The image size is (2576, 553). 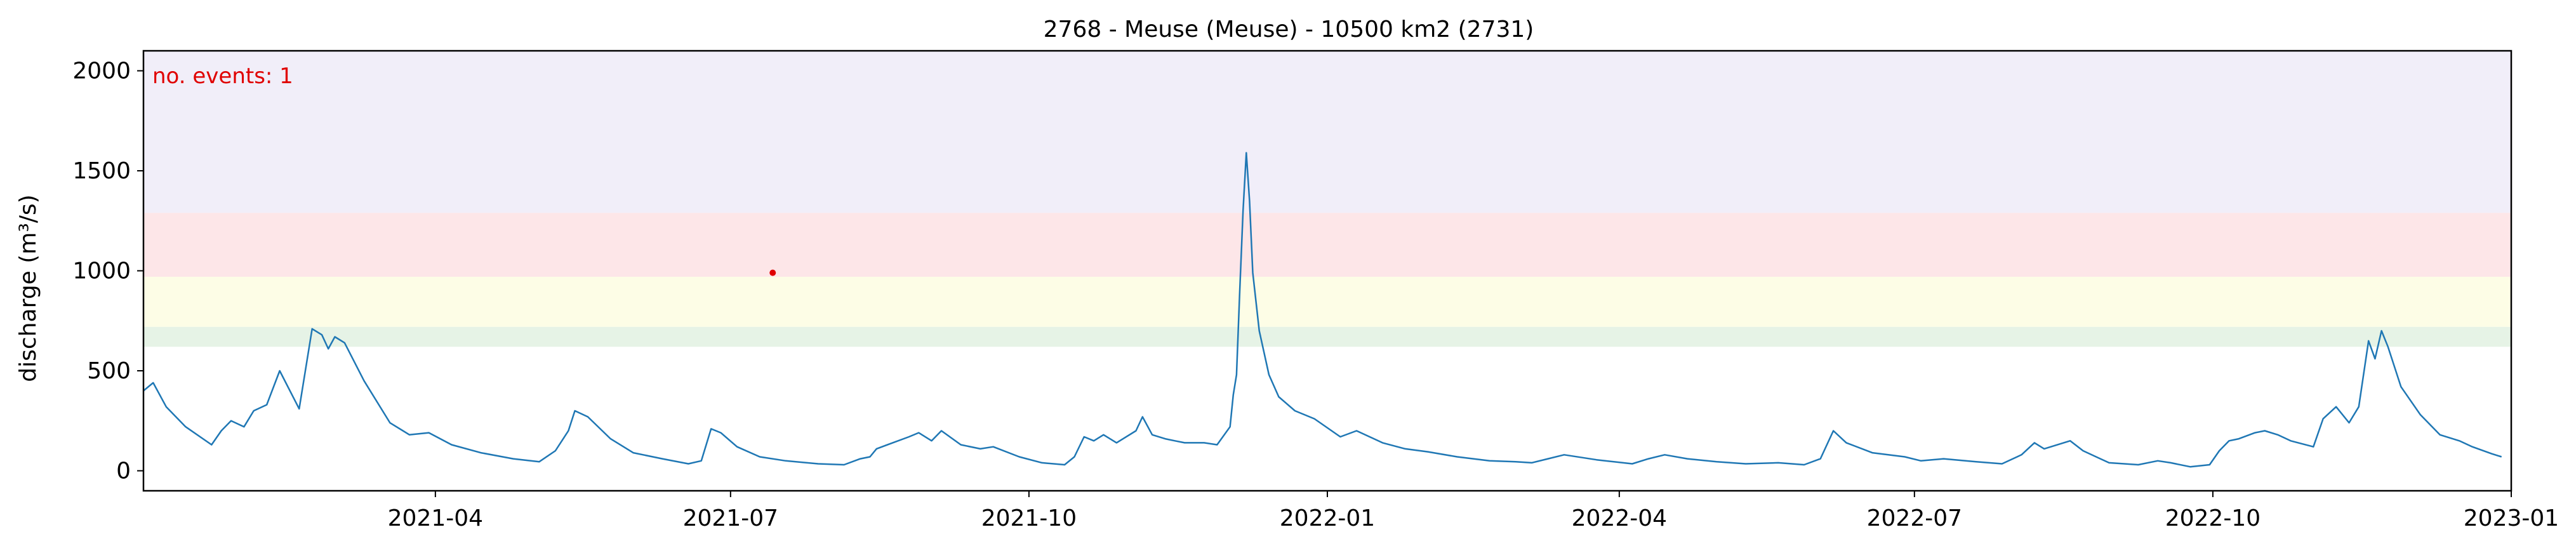 What do you see at coordinates (2213, 518) in the screenshot?
I see `x-tick-label: 2022-10` at bounding box center [2213, 518].